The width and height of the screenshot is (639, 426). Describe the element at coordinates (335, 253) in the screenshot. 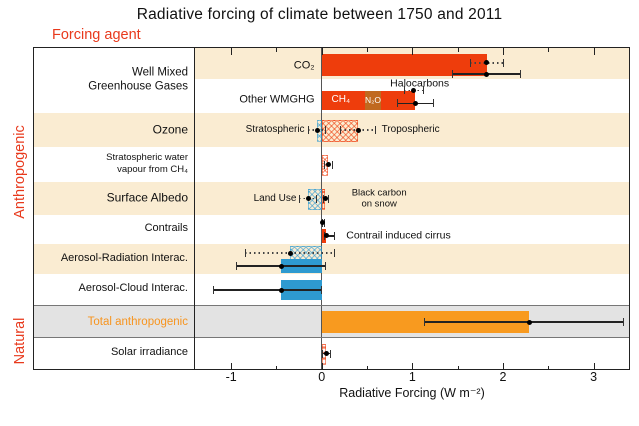

I see `errorbar-aerosol-radiation-rf-right-cap` at that location.